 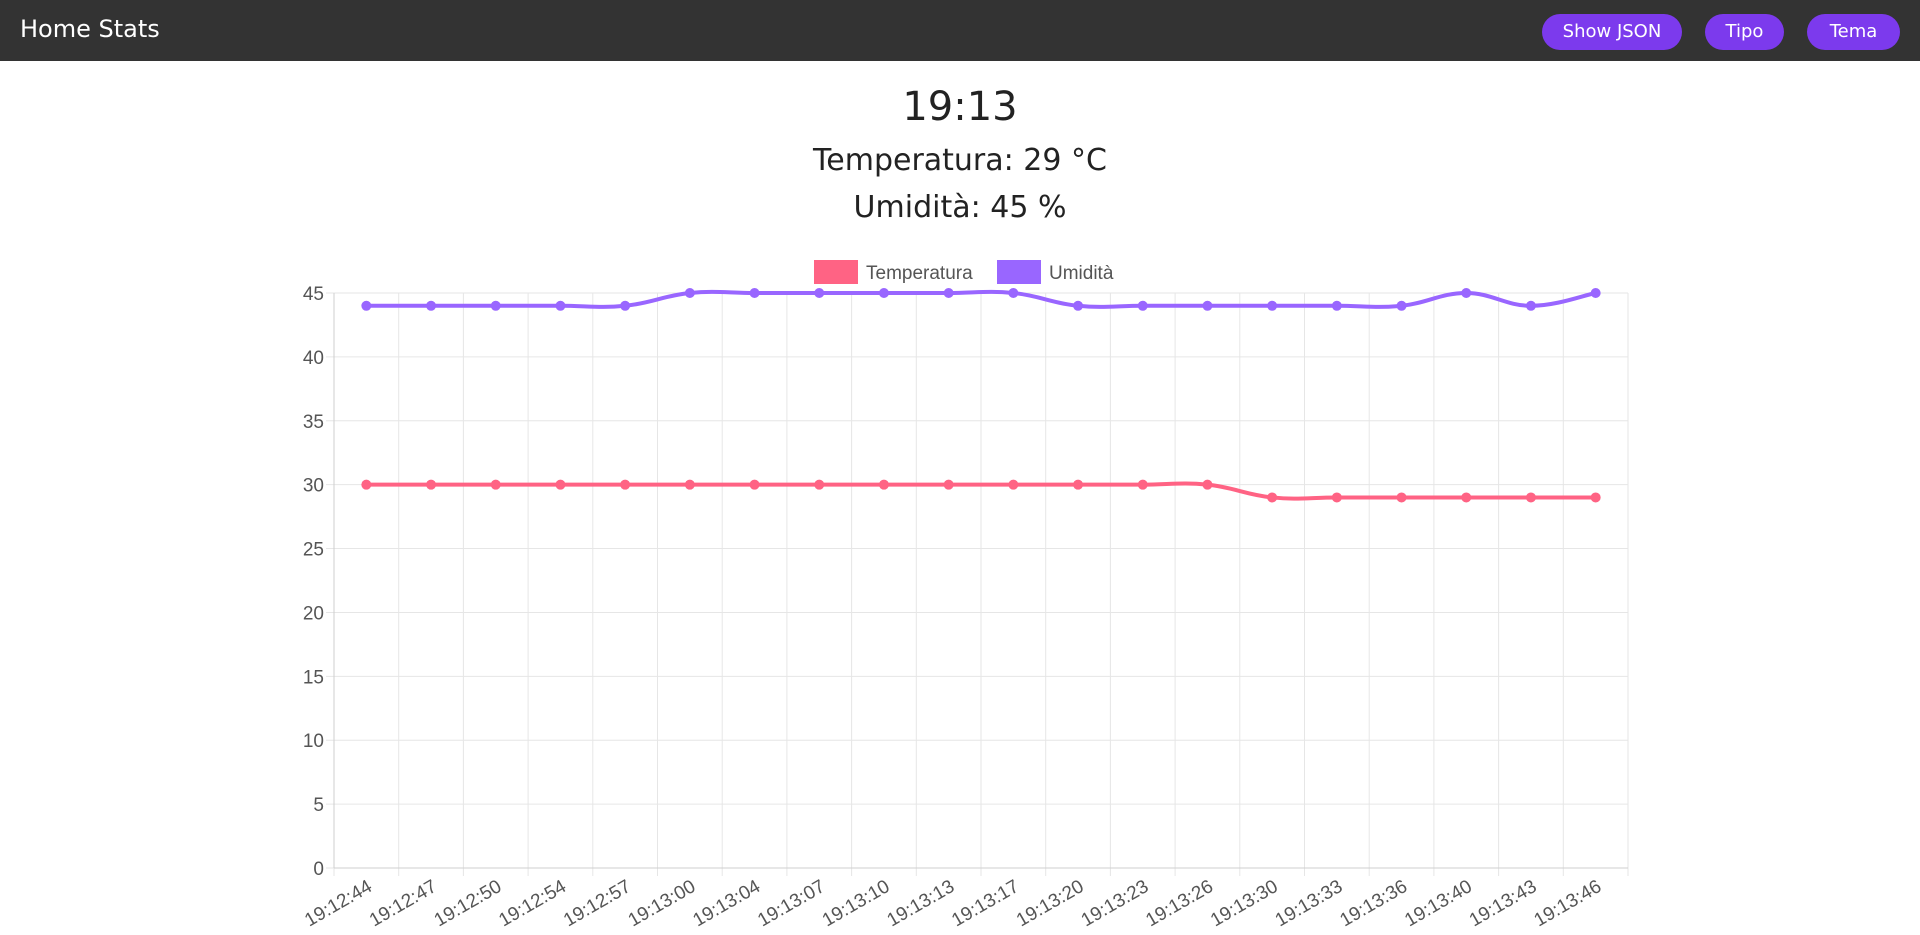 I want to click on y-tick-label: 10, so click(x=313, y=741).